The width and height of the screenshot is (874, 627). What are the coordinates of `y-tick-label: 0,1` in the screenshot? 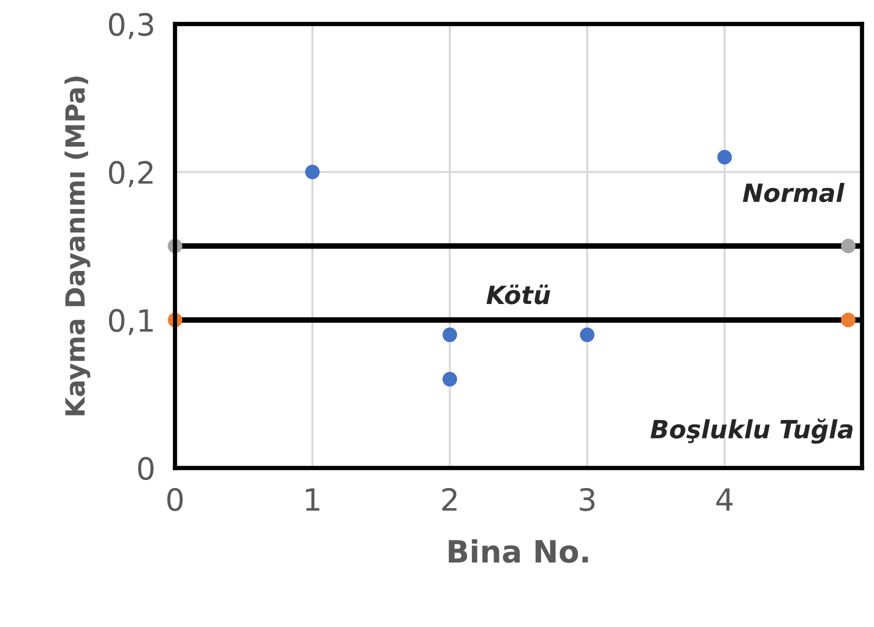 It's located at (130, 322).